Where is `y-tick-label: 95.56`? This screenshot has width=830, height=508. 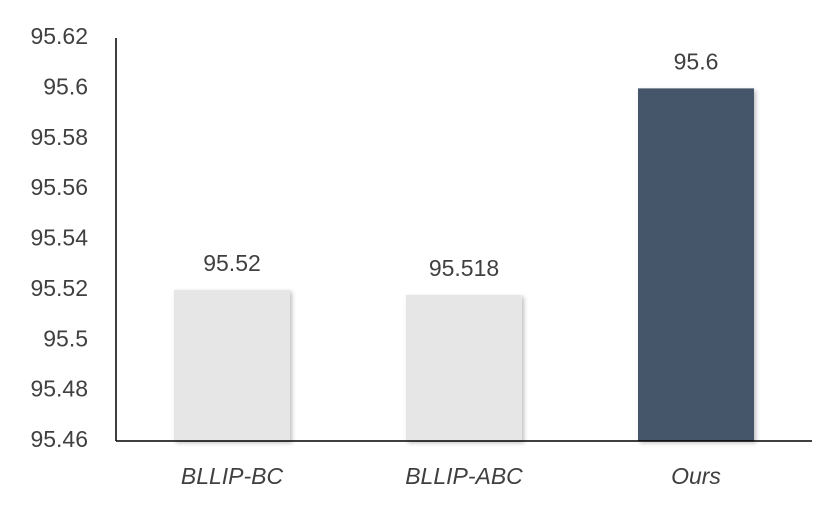
y-tick-label: 95.56 is located at coordinates (59, 187).